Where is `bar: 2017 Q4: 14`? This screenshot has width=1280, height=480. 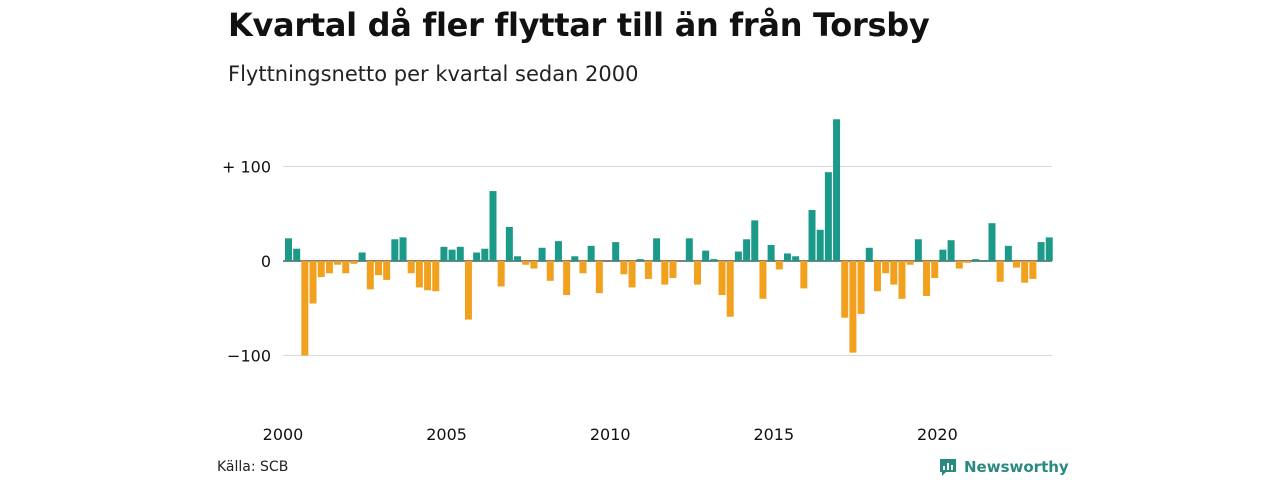
bar: 2017 Q4: 14 is located at coordinates (869, 254).